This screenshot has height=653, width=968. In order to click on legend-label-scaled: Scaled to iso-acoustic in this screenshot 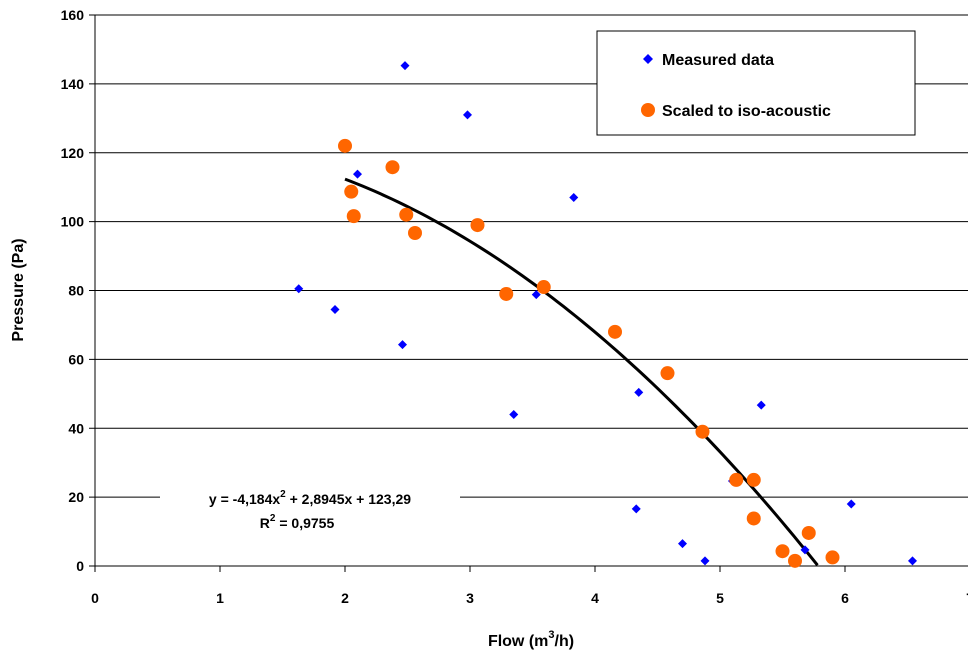, I will do `click(746, 111)`.